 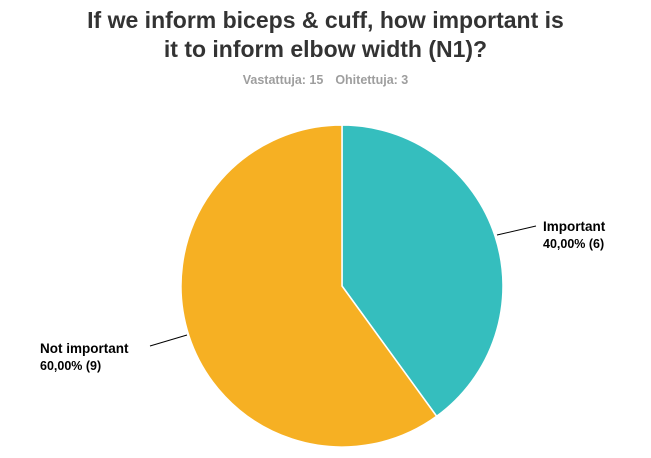 I want to click on slice-value-important: 40,00% (6), so click(x=573, y=244).